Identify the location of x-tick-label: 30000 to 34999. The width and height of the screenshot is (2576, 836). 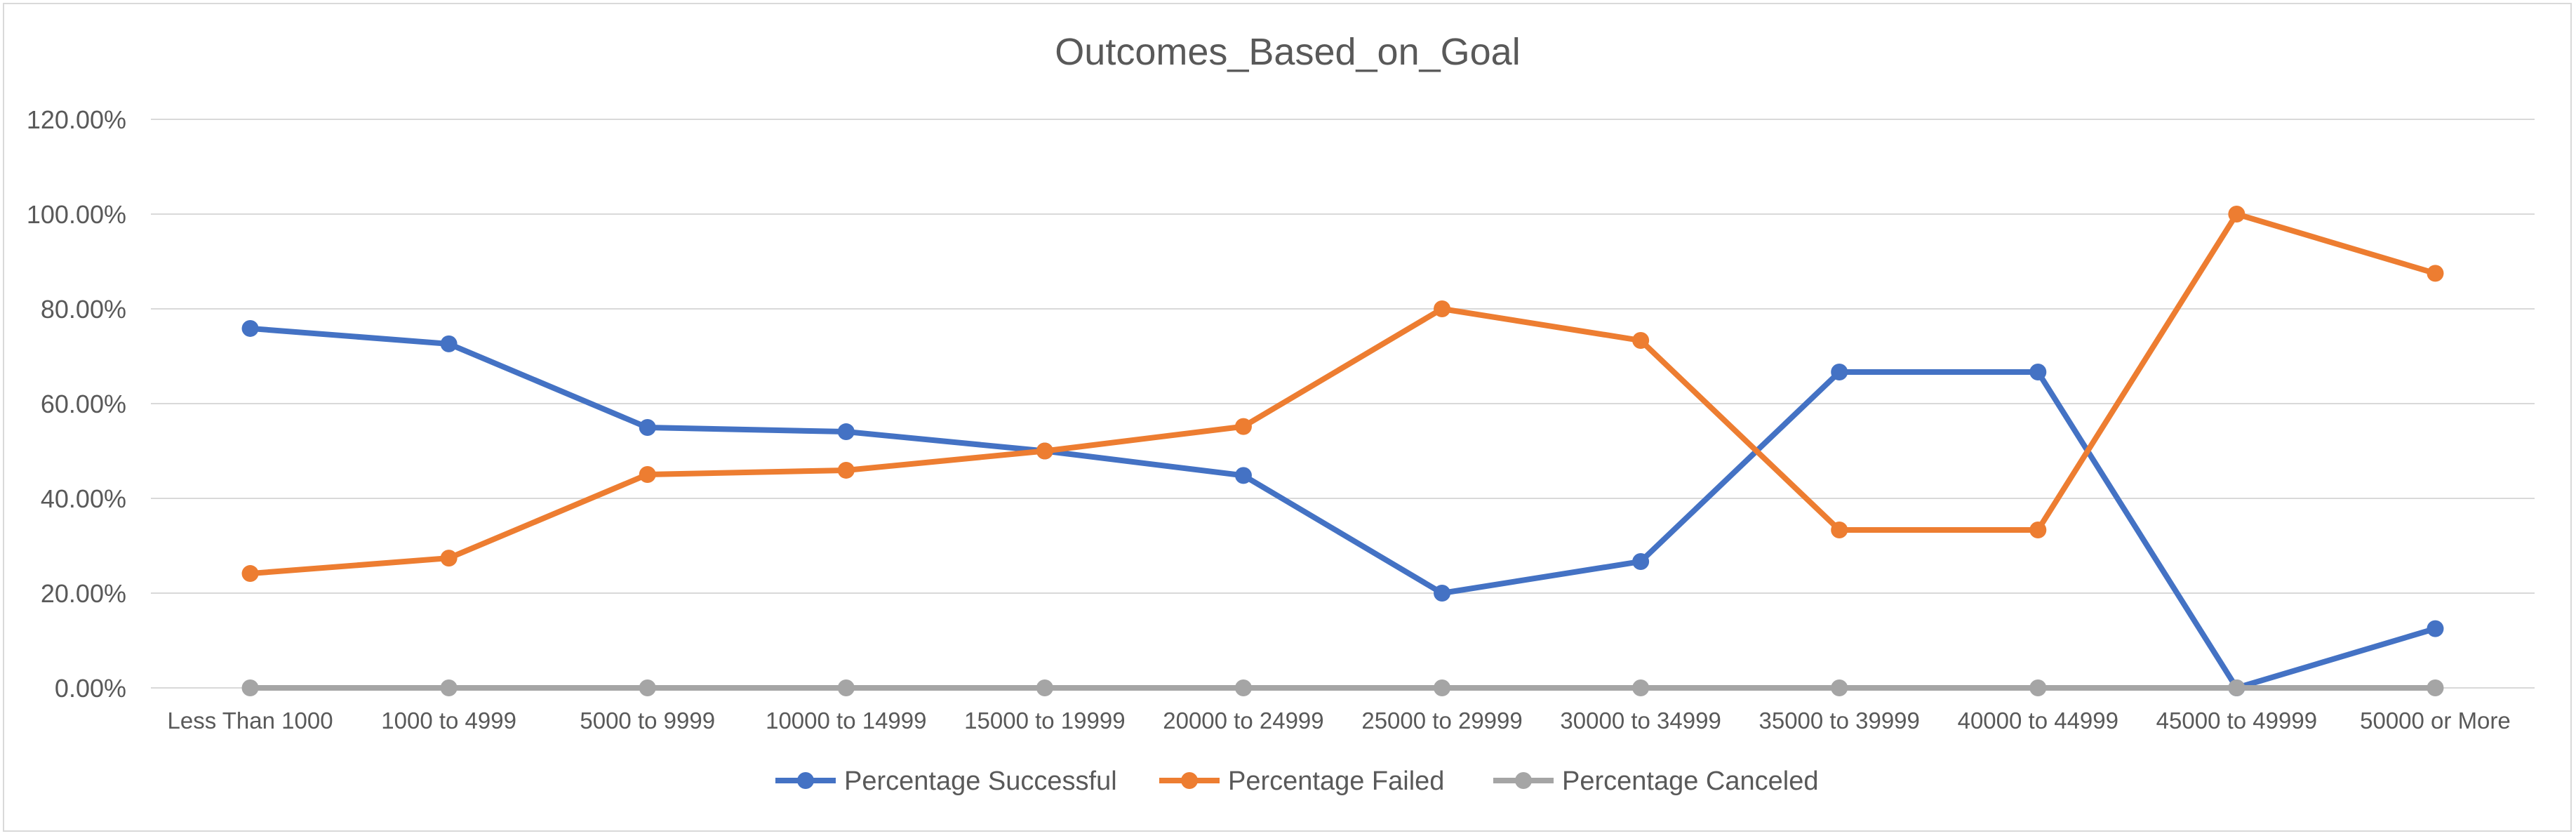
(1641, 721).